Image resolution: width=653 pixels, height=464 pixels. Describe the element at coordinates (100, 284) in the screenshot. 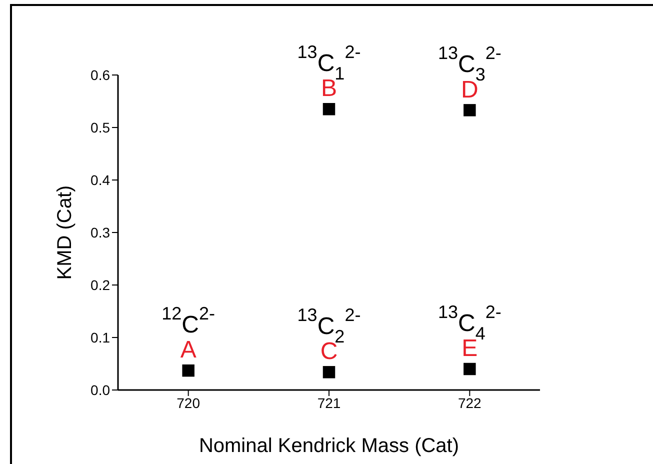

I see `y-tick-label: 0.2` at that location.